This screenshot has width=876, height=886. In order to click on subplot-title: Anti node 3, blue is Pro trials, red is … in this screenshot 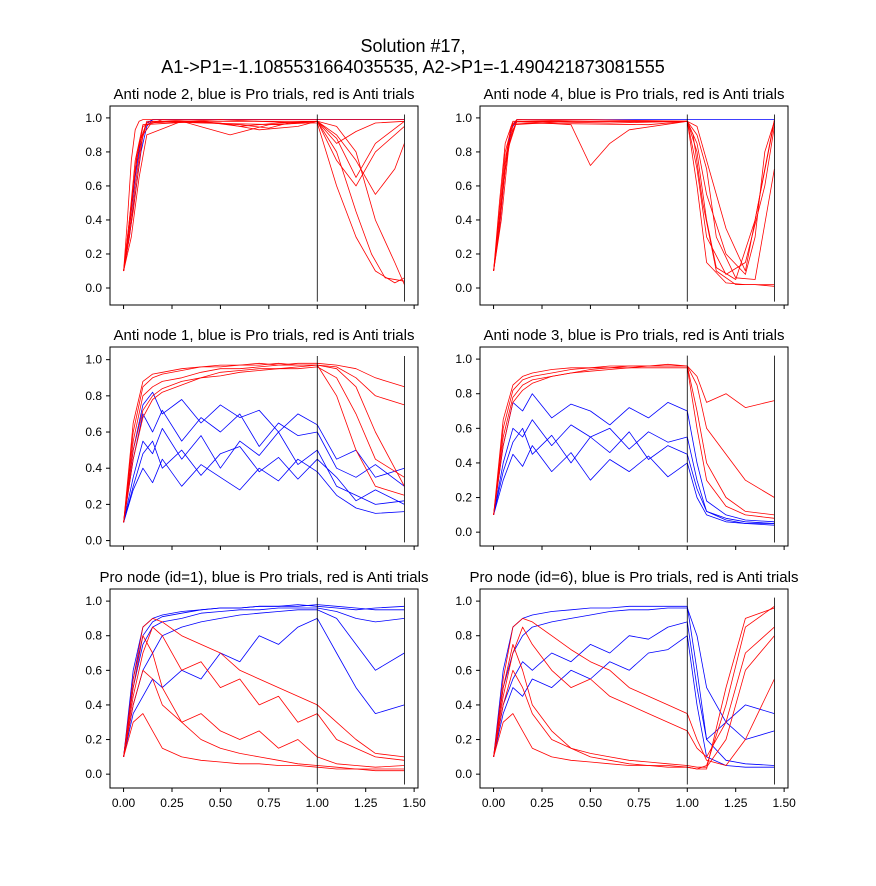, I will do `click(634, 335)`.